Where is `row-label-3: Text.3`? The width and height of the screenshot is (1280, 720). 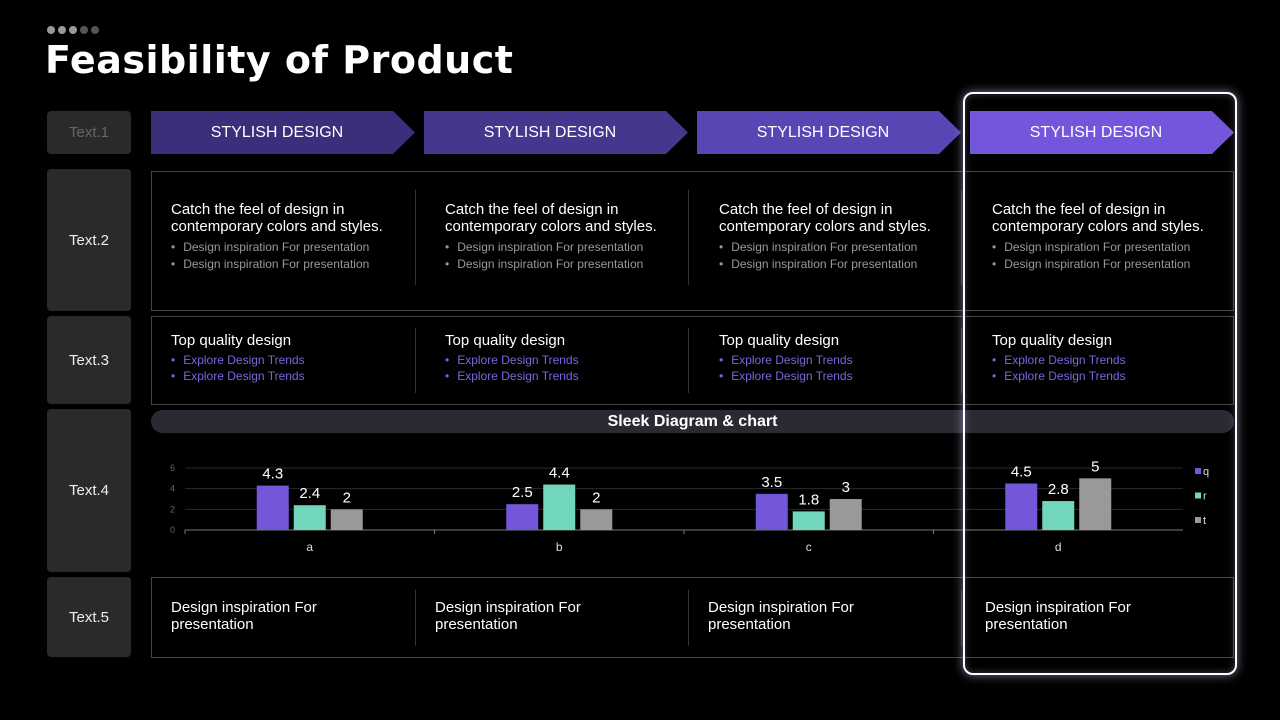
row-label-3: Text.3 is located at coordinates (89, 360).